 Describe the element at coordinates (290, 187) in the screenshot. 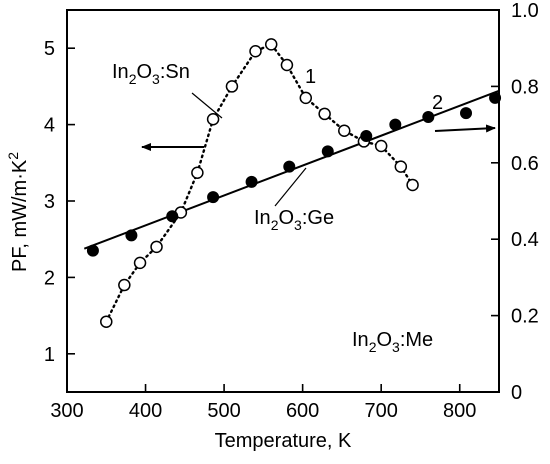

I see `ge-leader-line` at that location.